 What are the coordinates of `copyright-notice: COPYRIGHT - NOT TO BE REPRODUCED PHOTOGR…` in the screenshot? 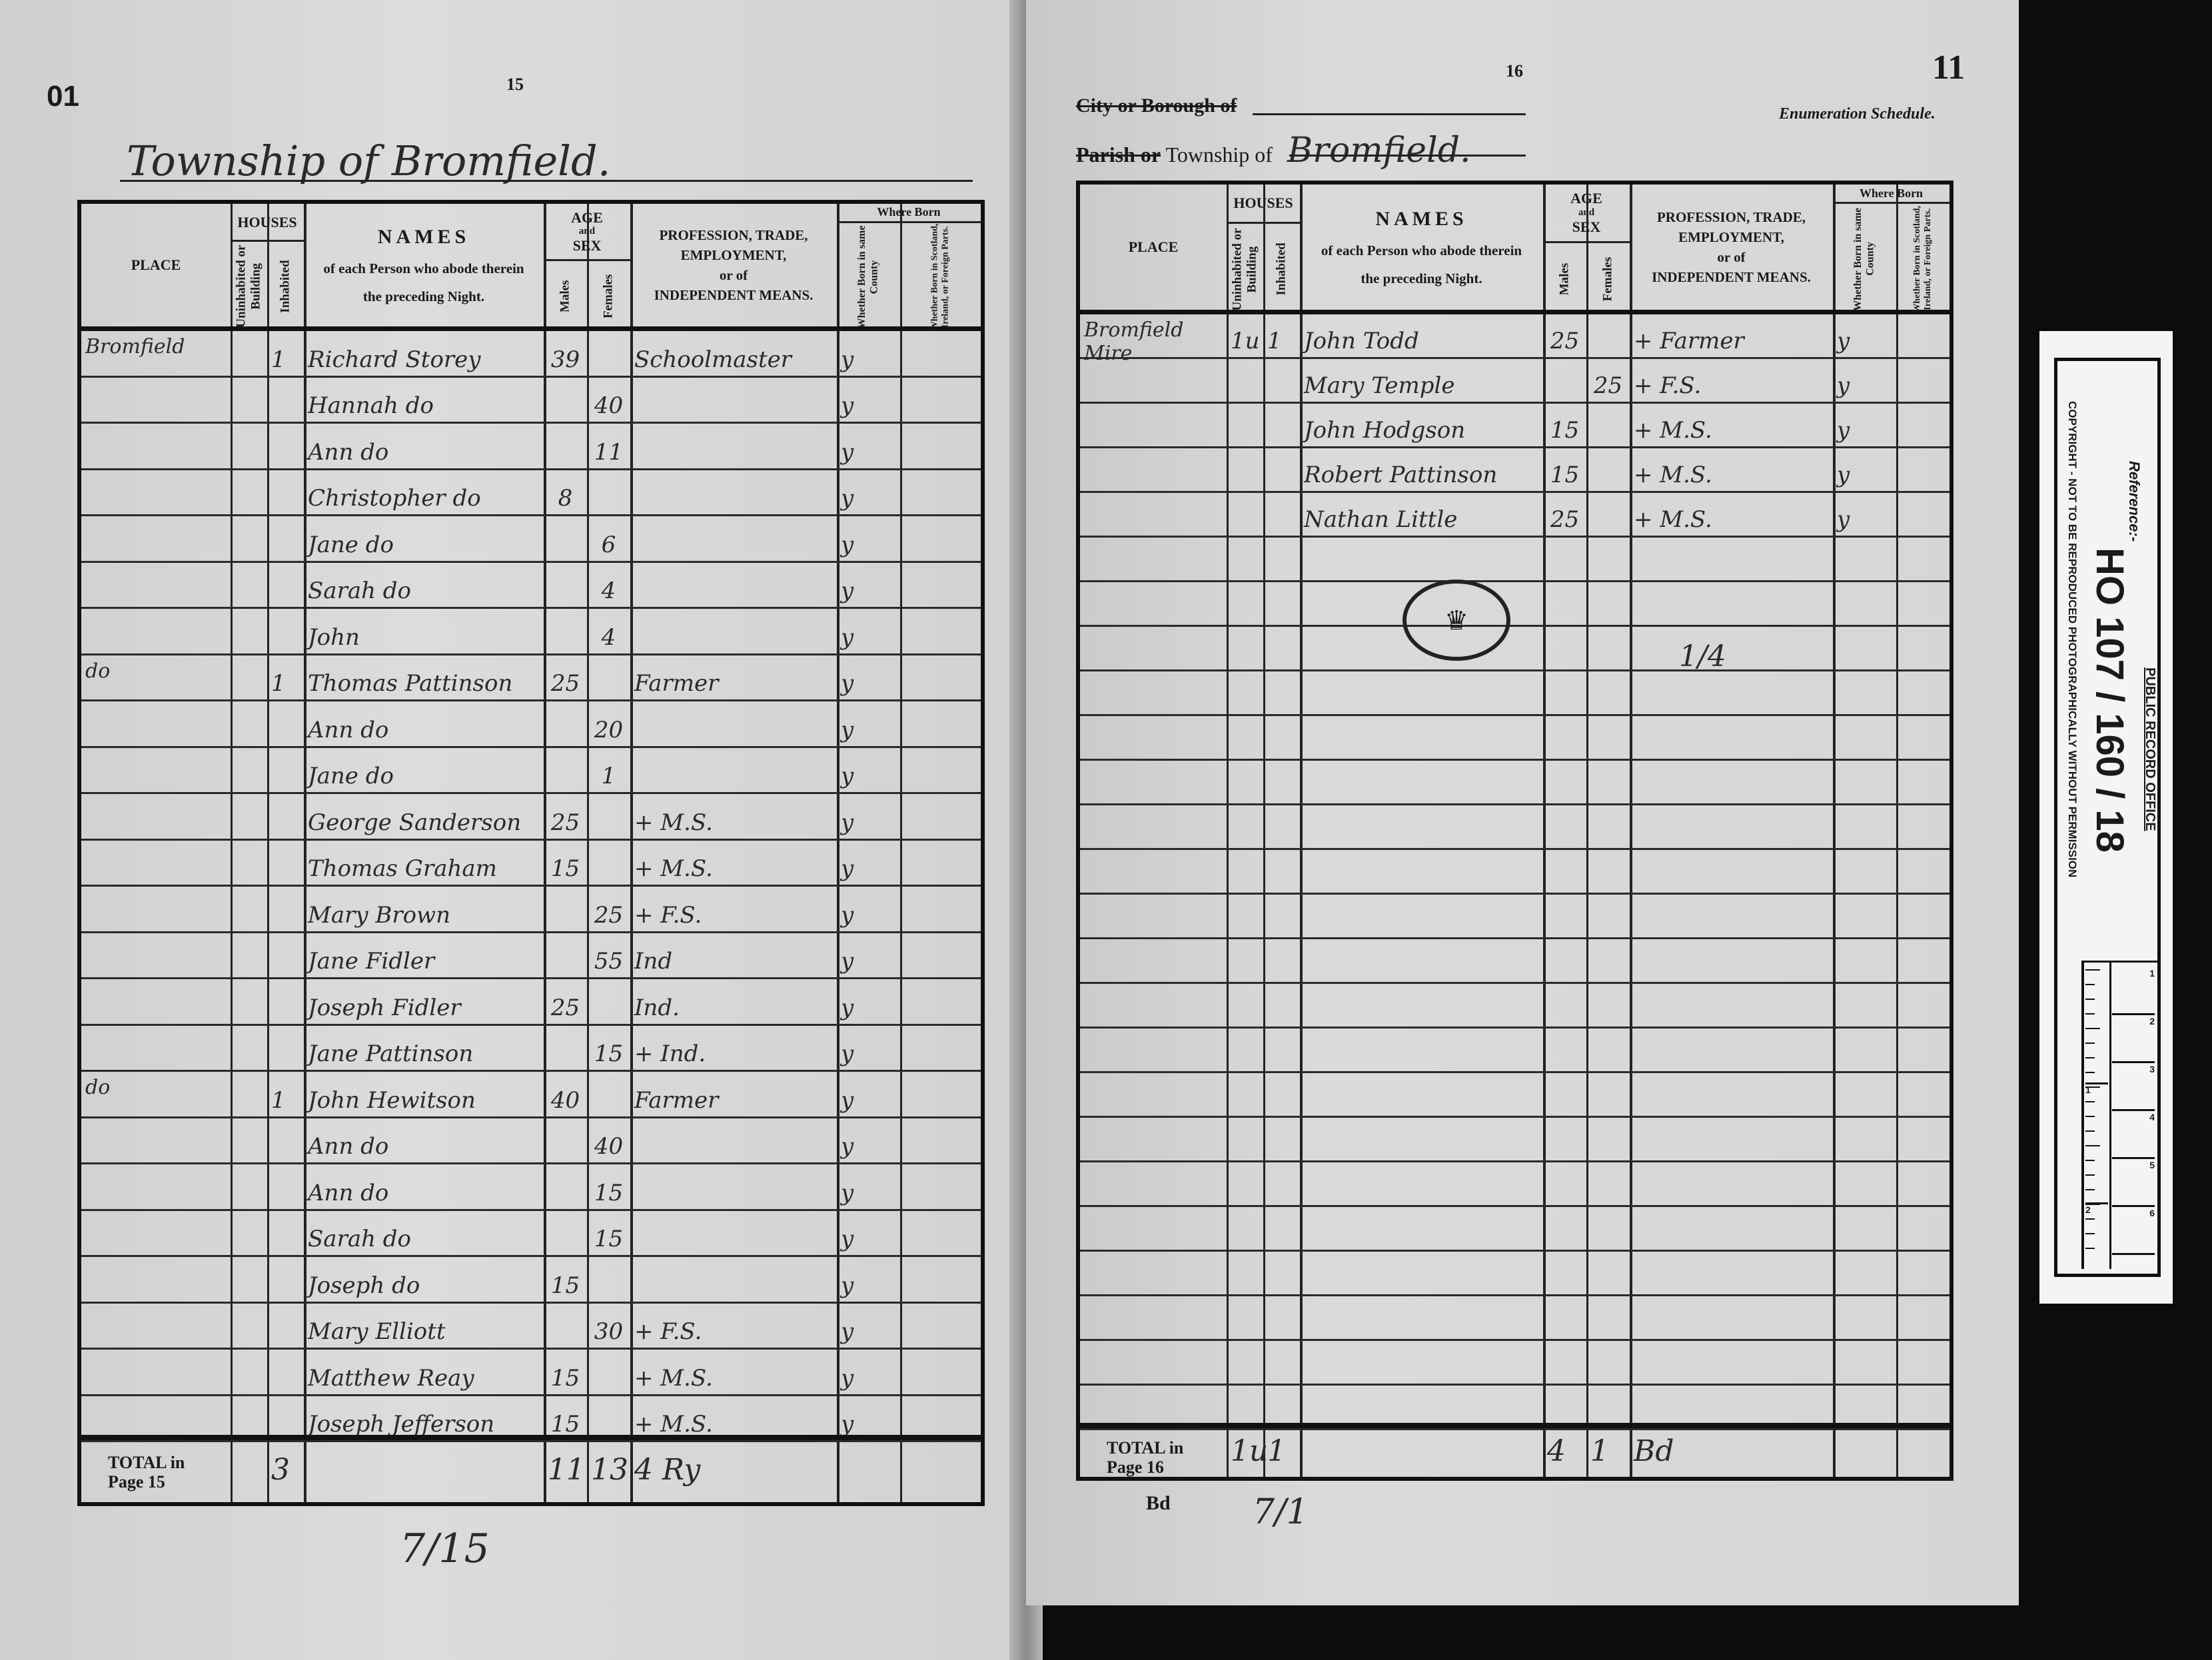 It's located at (2072, 639).